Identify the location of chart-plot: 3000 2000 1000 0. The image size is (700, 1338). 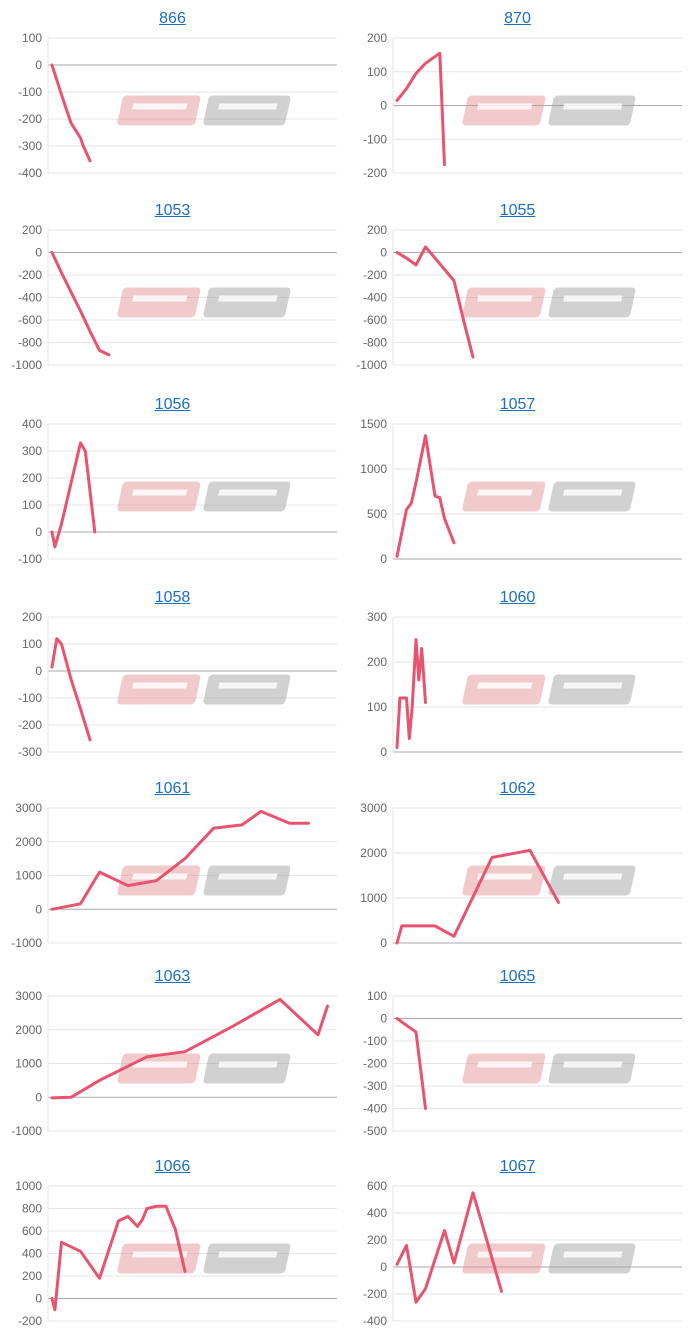
(521, 875).